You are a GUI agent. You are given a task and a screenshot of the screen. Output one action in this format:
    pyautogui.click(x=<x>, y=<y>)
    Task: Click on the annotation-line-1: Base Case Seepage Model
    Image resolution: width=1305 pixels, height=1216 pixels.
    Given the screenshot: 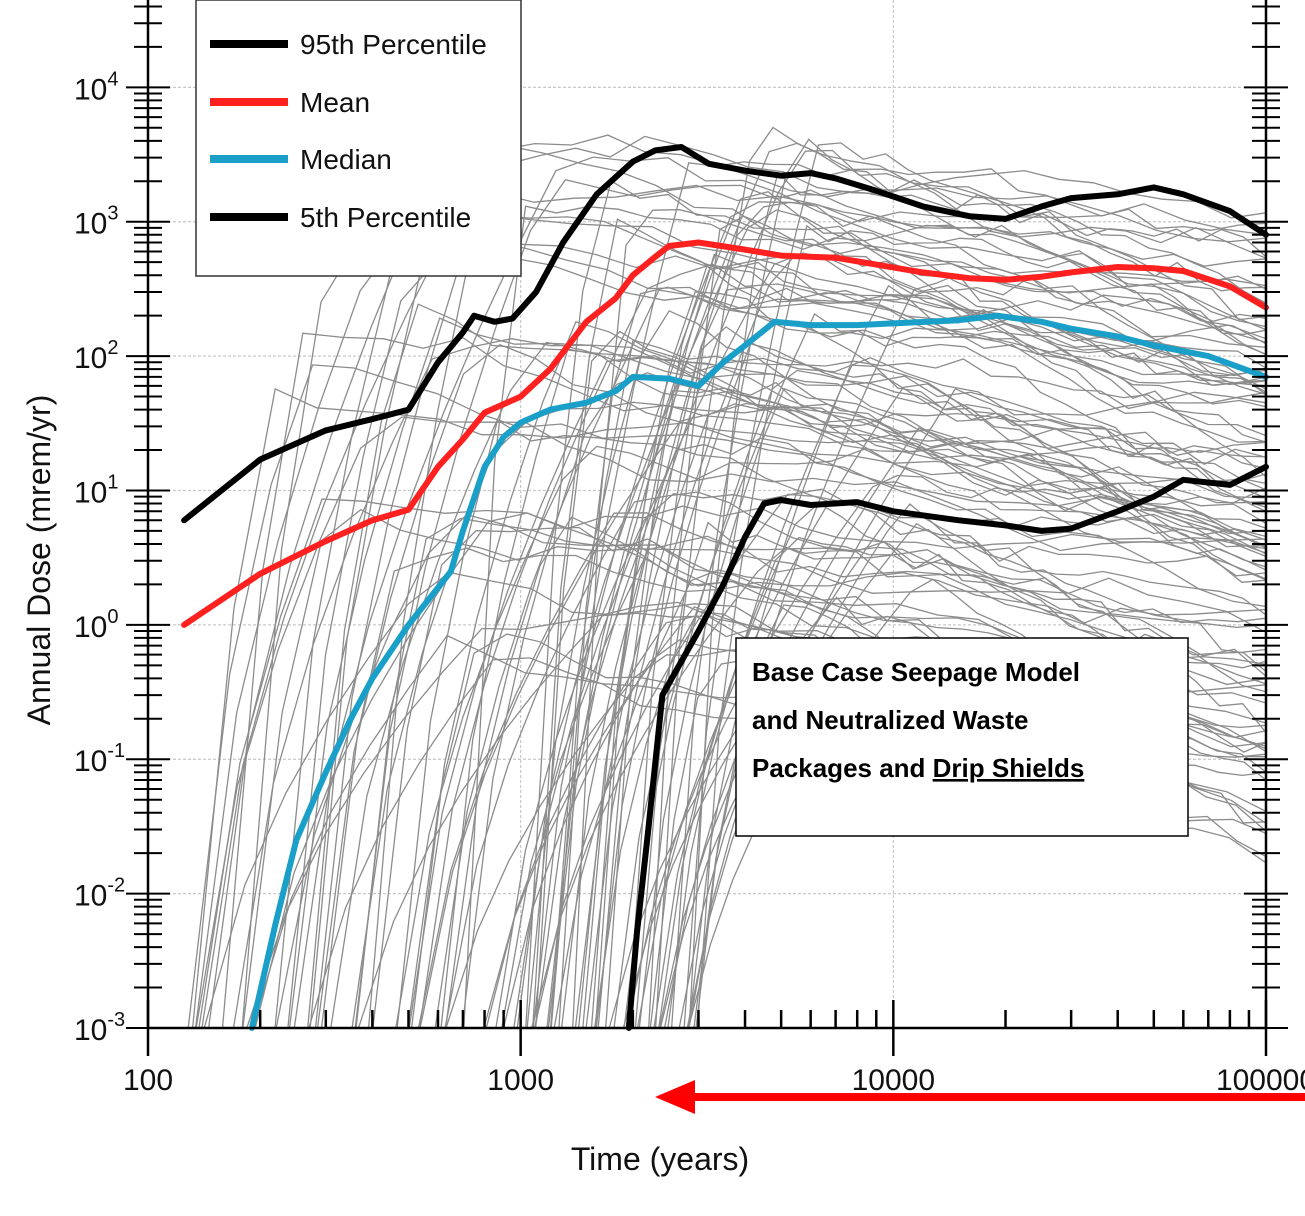 What is the action you would take?
    pyautogui.click(x=916, y=672)
    